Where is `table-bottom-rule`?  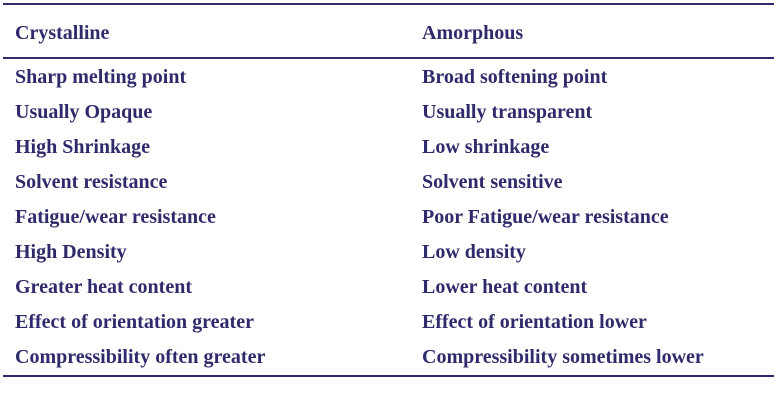
table-bottom-rule is located at coordinates (388, 376).